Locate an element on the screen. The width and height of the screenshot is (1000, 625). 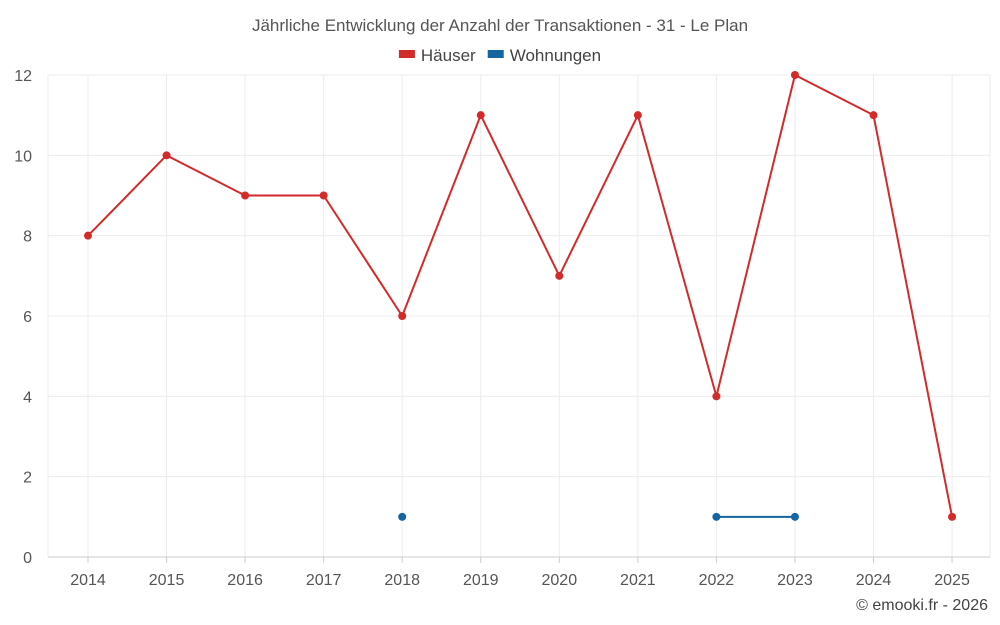
x-tick-label: 2017 is located at coordinates (324, 580).